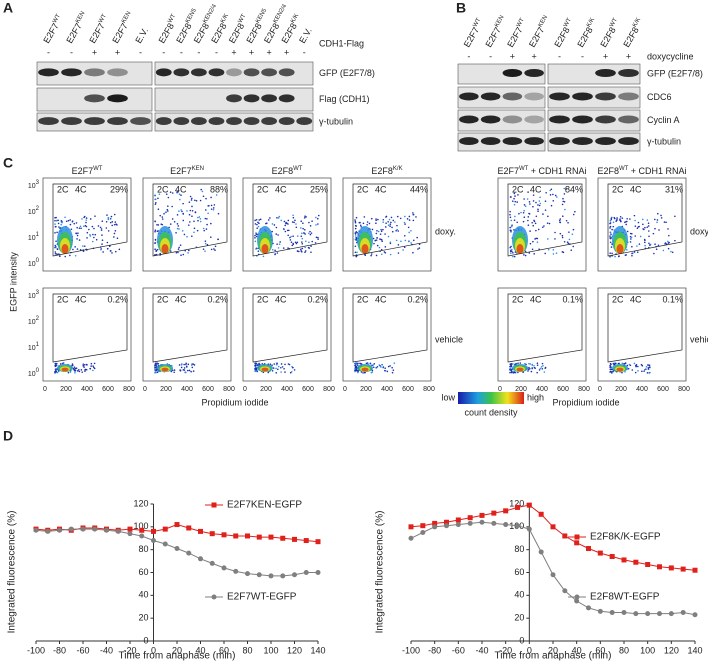 The width and height of the screenshot is (708, 662). What do you see at coordinates (181, 171) in the screenshot?
I see `plot-title-base: E2F7` at bounding box center [181, 171].